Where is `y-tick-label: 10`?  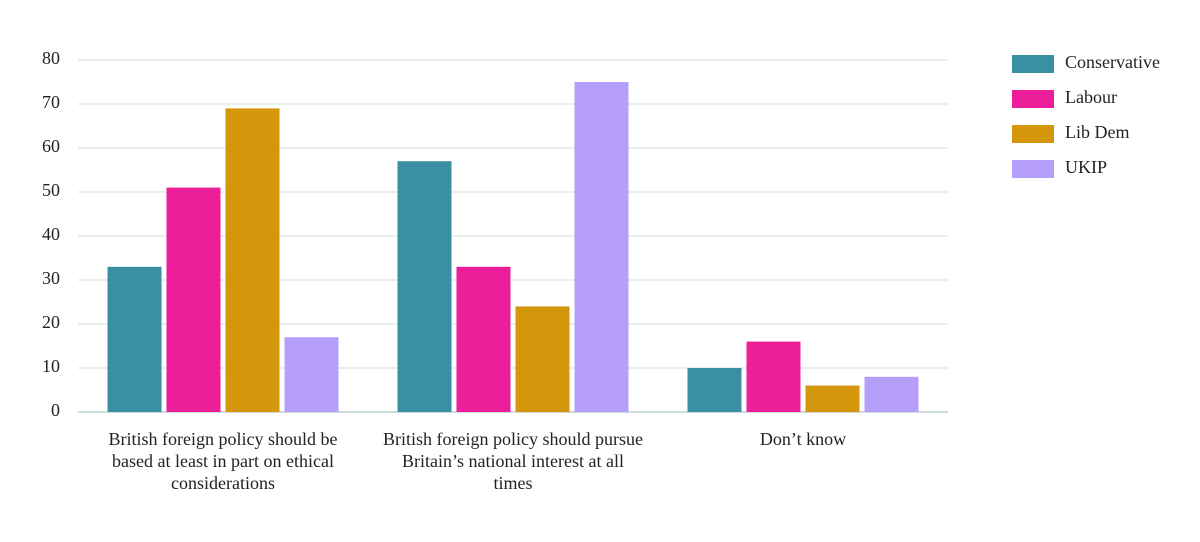 y-tick-label: 10 is located at coordinates (51, 366).